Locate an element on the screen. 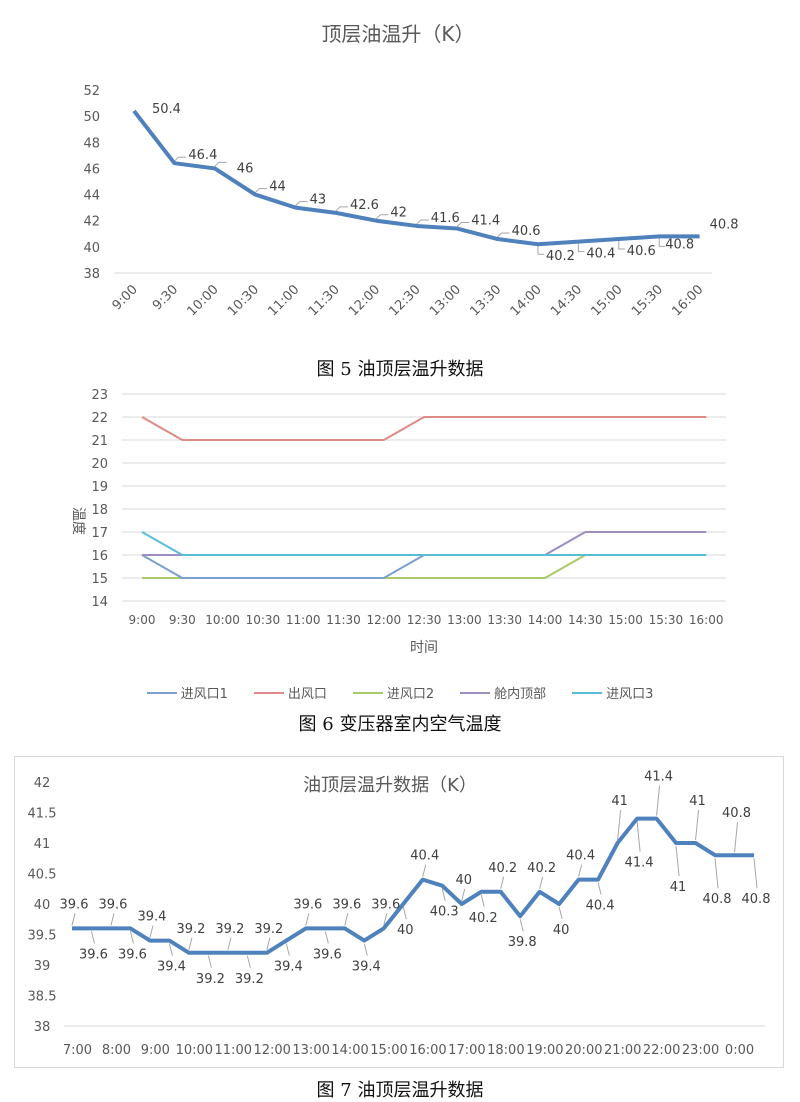 Image resolution: width=800 pixels, height=1102 pixels. data-label: 40 is located at coordinates (405, 930).